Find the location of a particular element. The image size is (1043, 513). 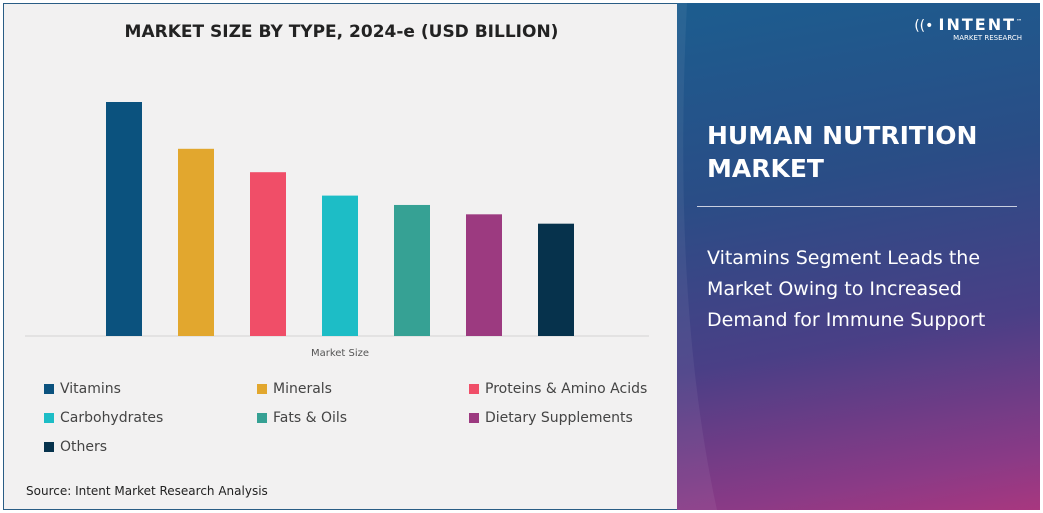

logo: ((• INTENT™ MARKET RESEARCH is located at coordinates (968, 28).